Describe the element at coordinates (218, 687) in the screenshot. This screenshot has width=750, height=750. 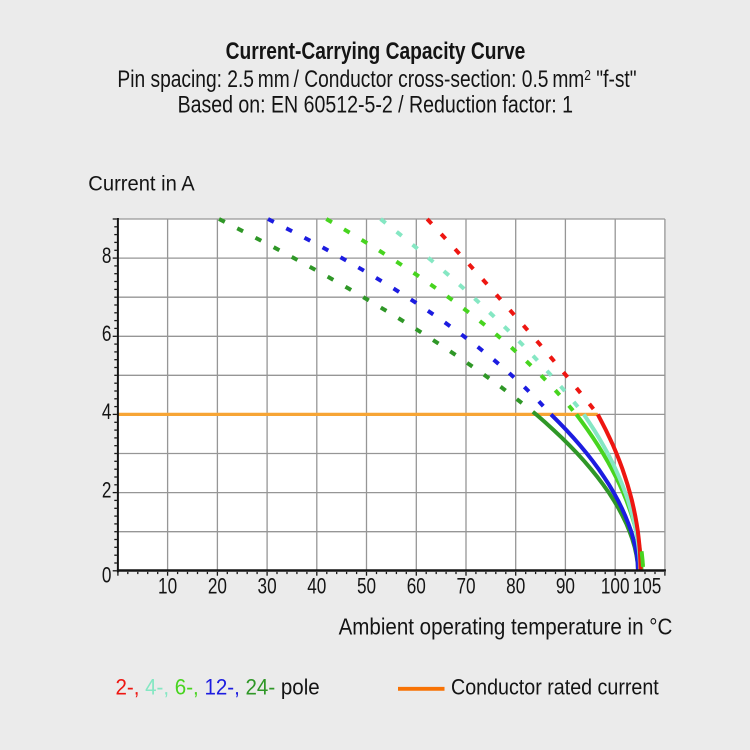
I see `svg-text: 2-, 4-, 6-, 12-, 24- pole` at that location.